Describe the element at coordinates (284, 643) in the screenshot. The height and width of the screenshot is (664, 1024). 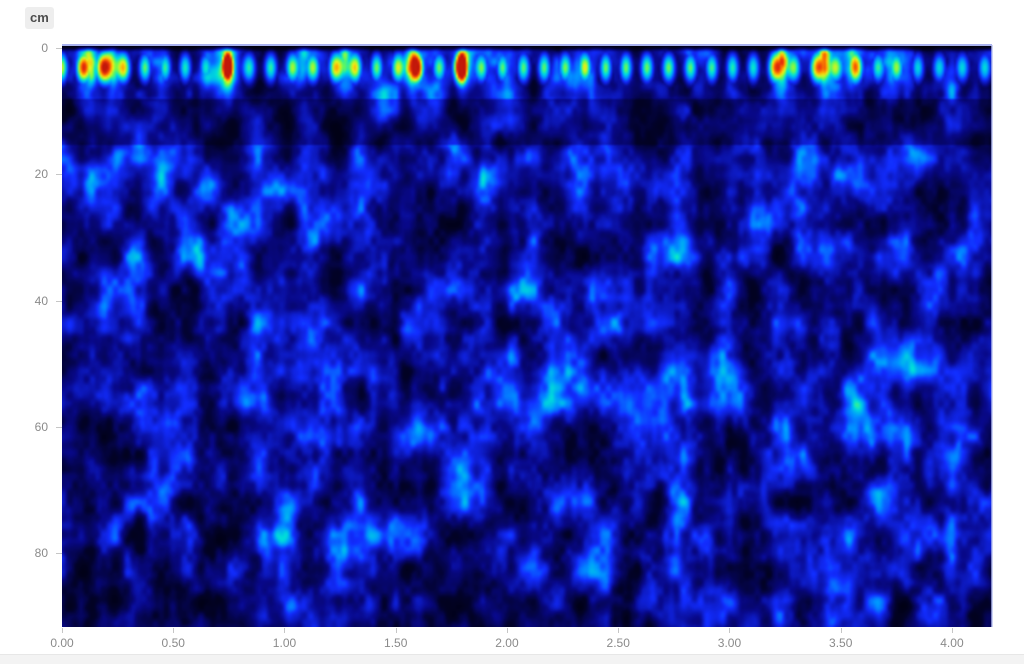
I see `x-tick-label: 1.00` at that location.